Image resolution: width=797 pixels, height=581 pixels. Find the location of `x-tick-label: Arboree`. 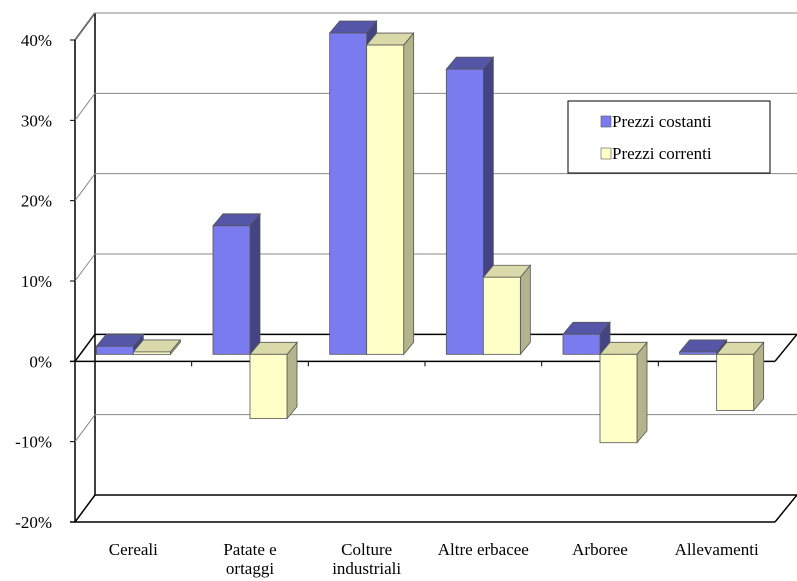

x-tick-label: Arboree is located at coordinates (600, 549).